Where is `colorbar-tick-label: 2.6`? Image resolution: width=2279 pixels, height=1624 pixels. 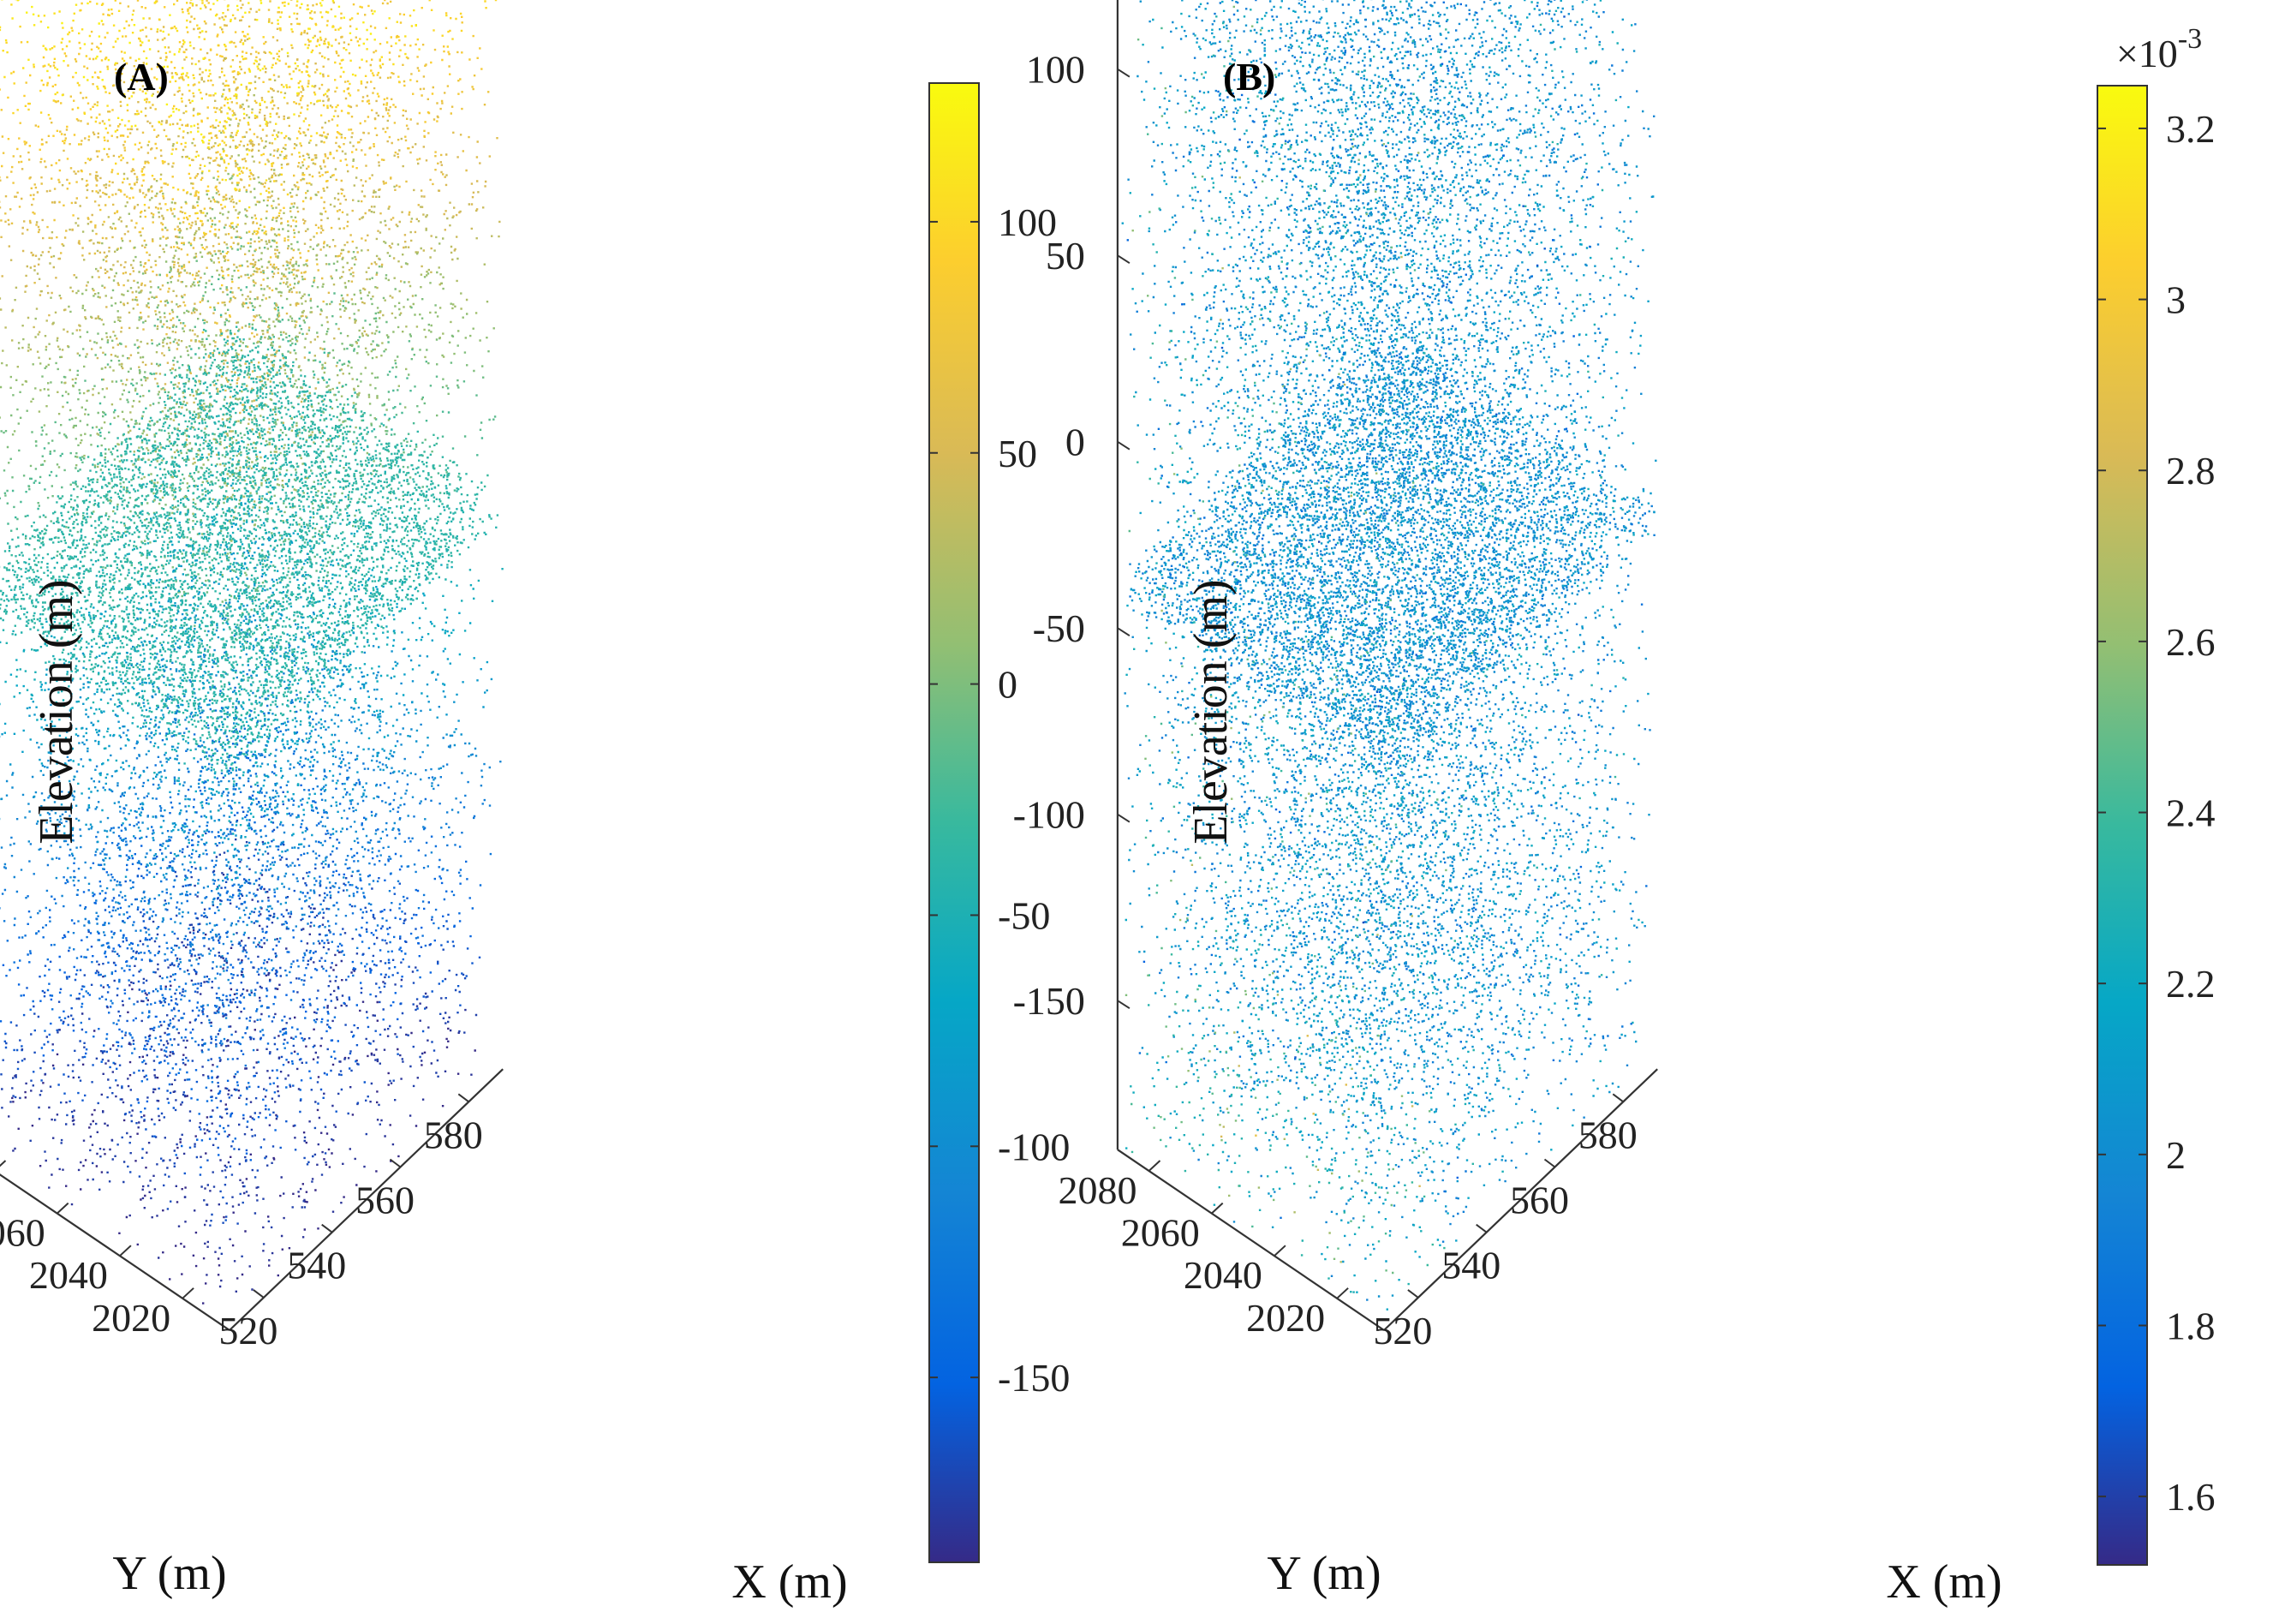
colorbar-tick-label: 2.6 is located at coordinates (2191, 642).